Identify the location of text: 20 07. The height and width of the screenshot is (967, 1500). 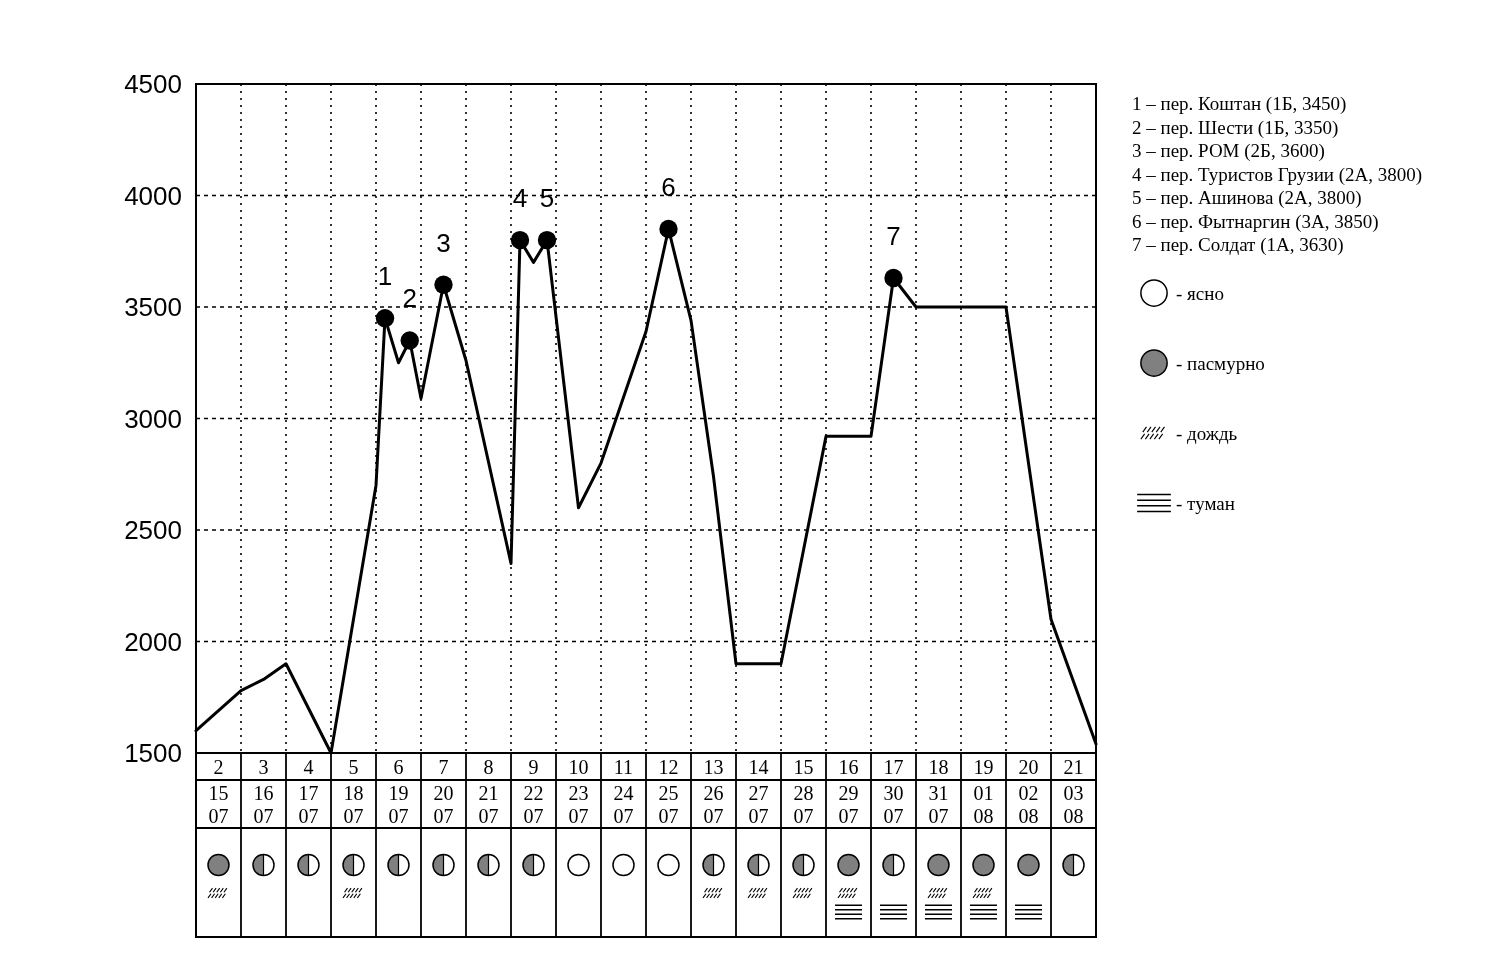
(441, 804).